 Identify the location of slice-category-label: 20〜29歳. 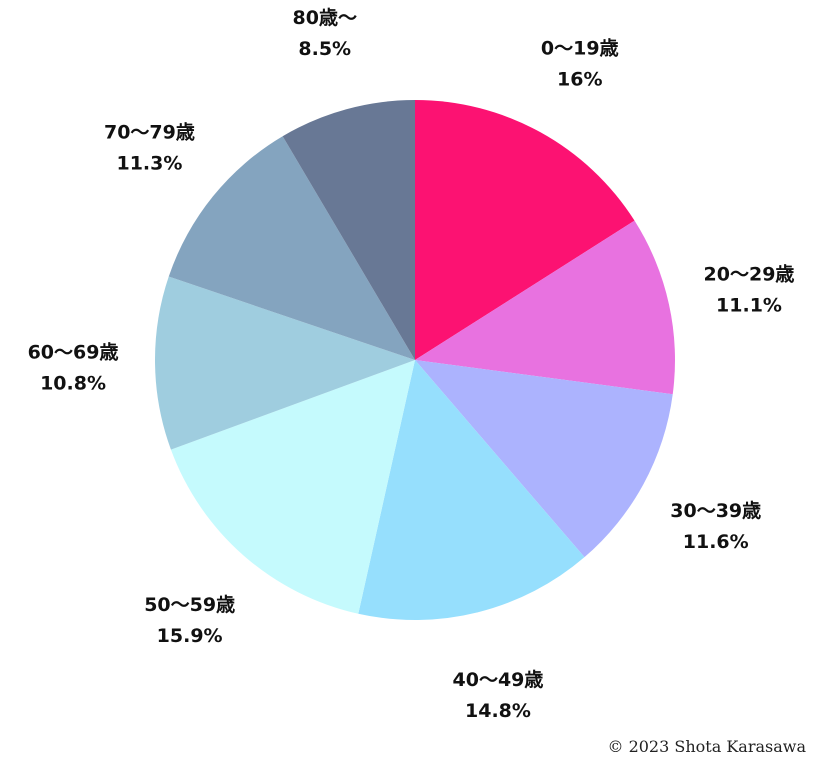
(749, 274).